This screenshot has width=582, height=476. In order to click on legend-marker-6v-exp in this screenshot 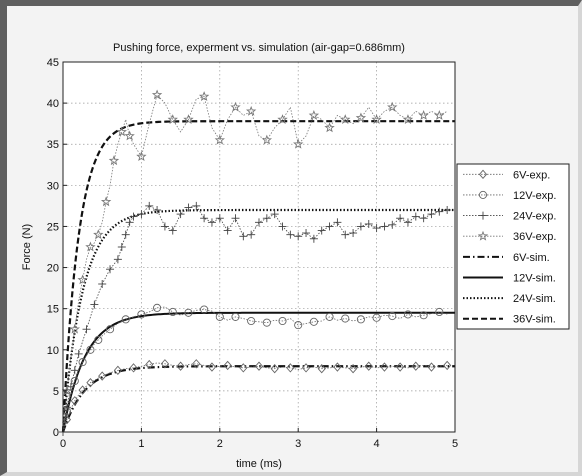, I will do `click(483, 174)`.